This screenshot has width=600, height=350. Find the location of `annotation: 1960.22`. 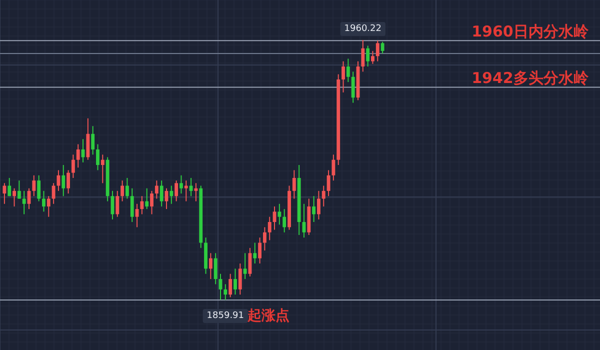

annotation: 1960.22 is located at coordinates (363, 29).